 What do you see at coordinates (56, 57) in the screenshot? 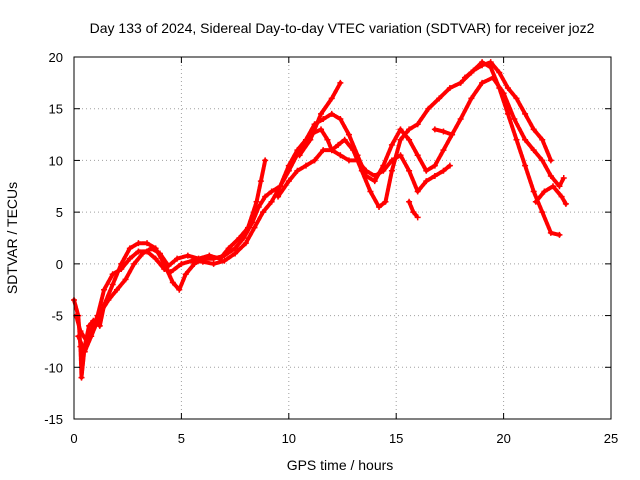
I see `y-tick-label: 20` at bounding box center [56, 57].